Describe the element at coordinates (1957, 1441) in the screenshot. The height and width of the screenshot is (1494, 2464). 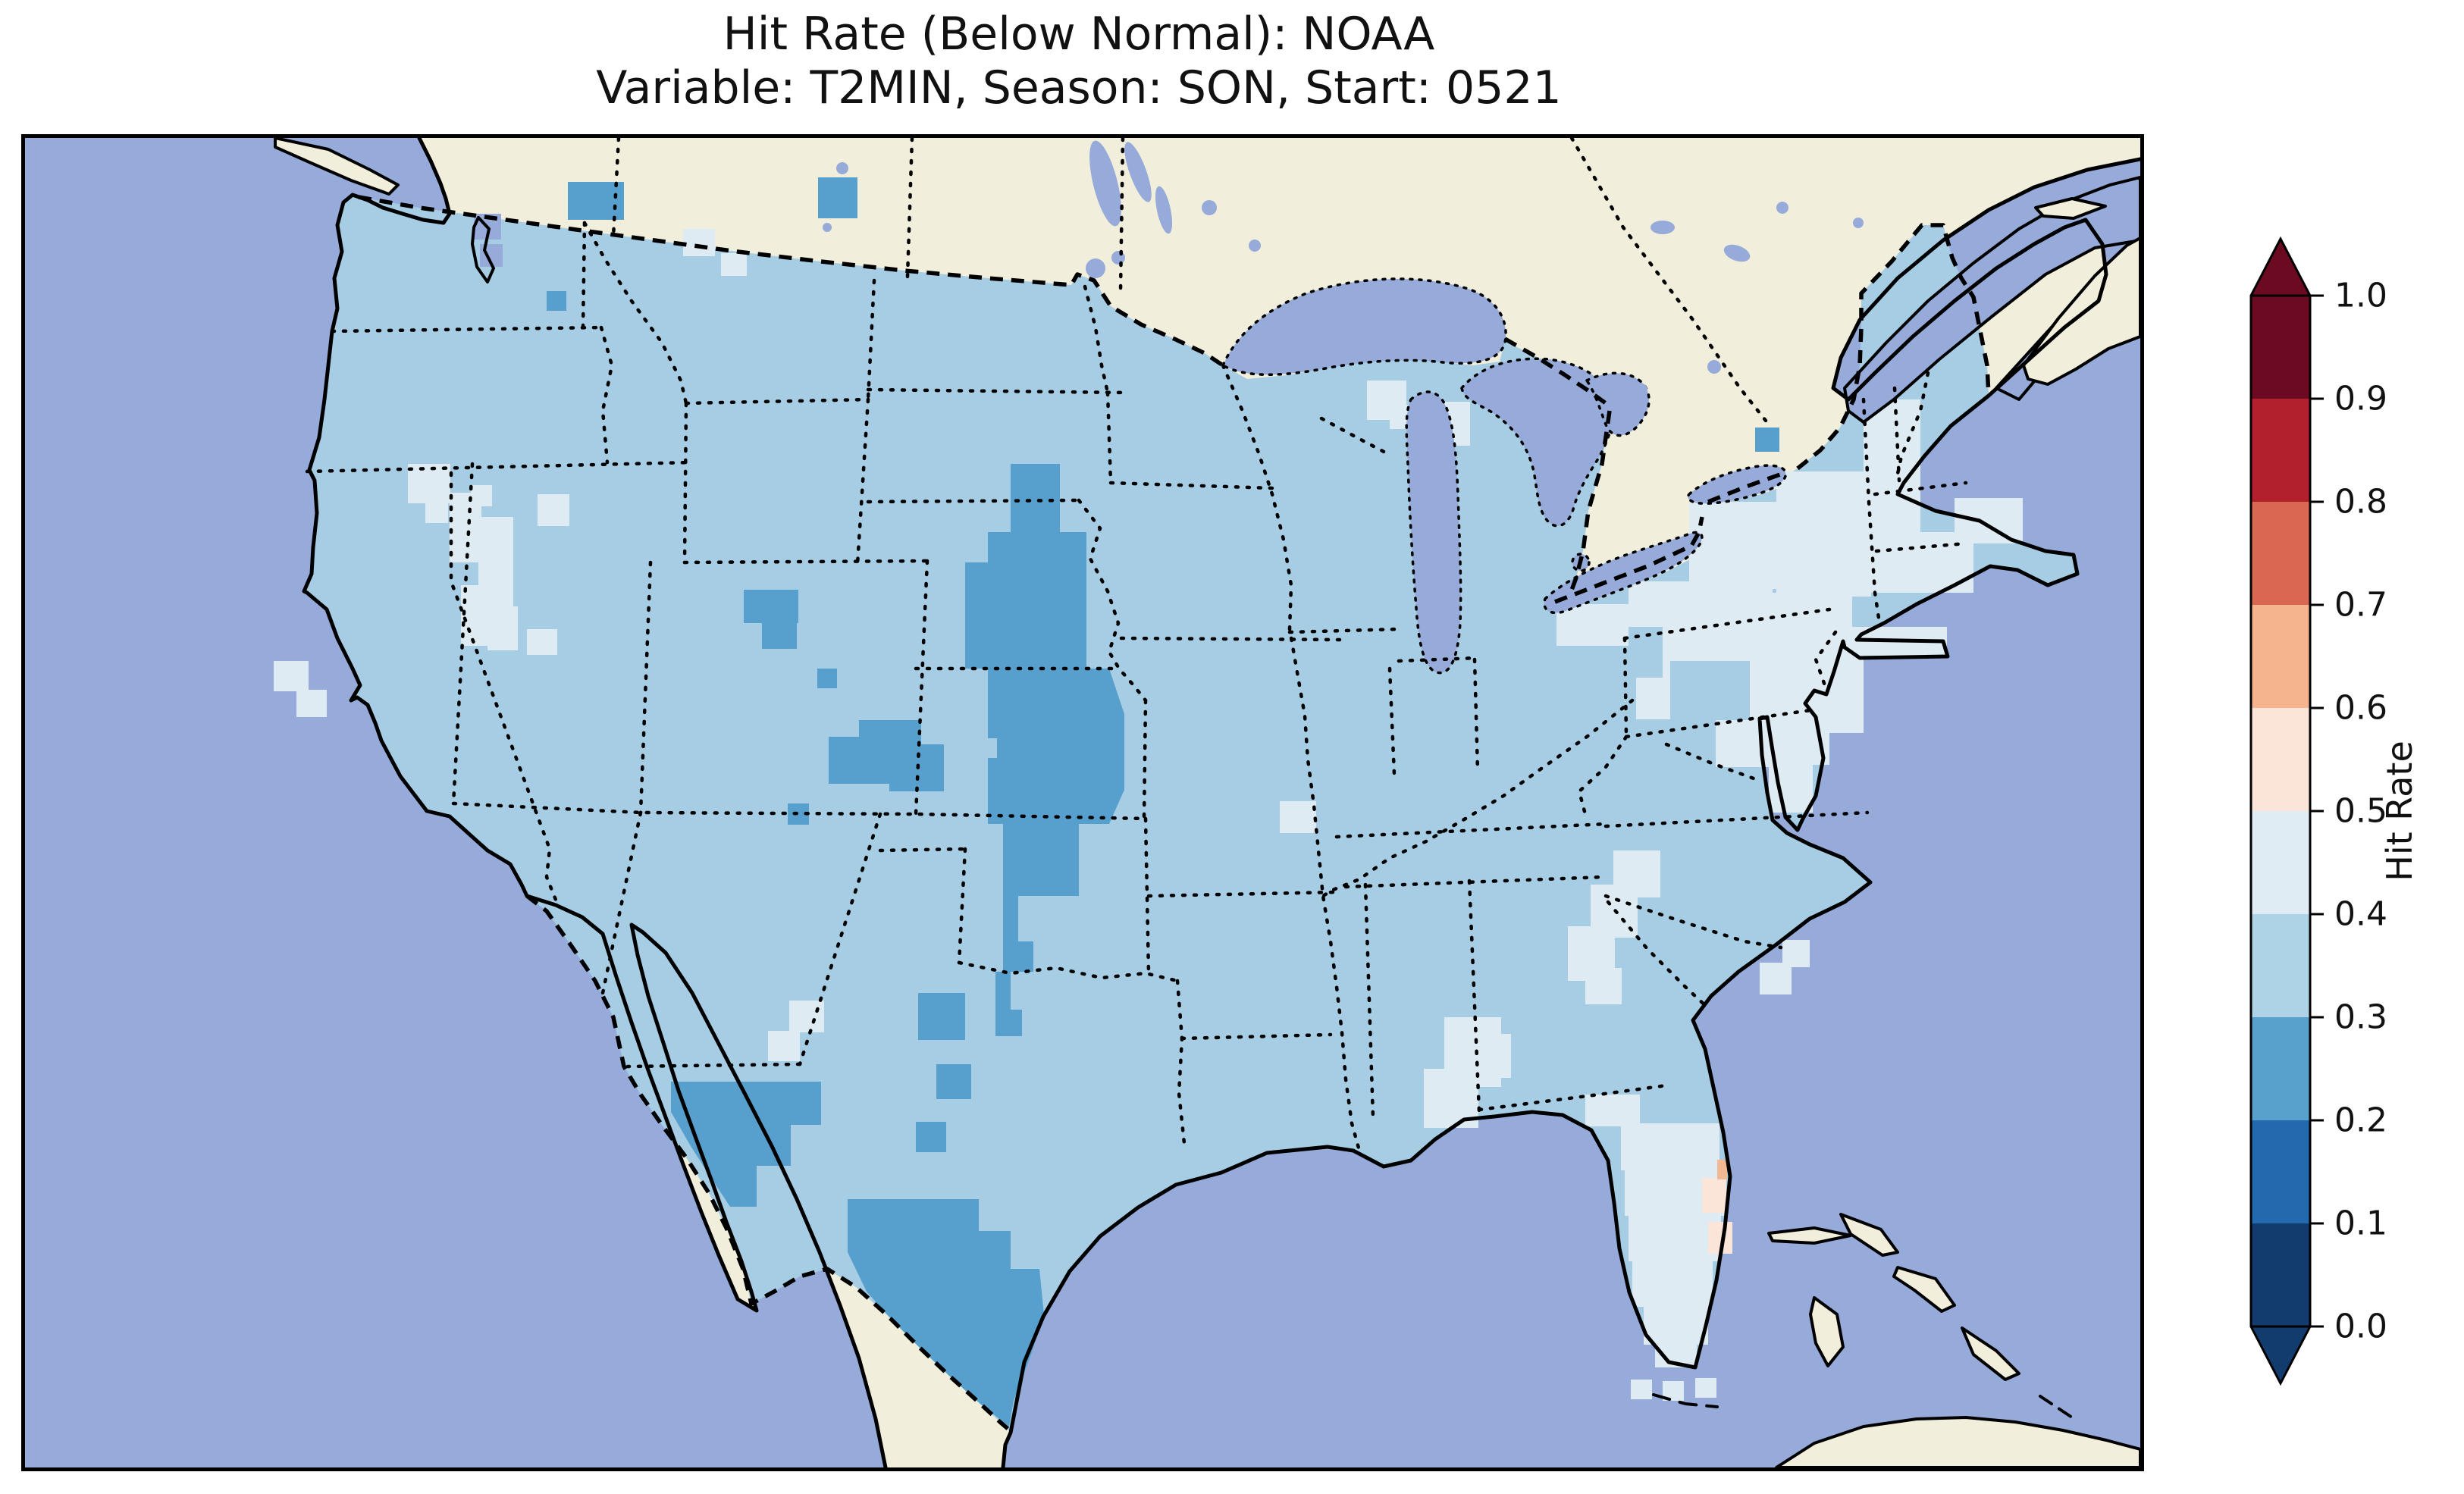
I see `cuba` at that location.